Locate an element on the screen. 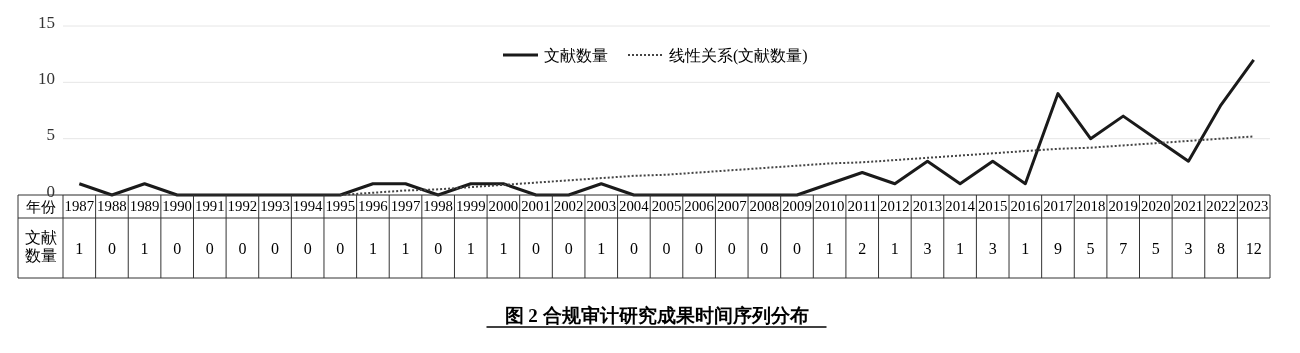  text: 图 2 合规审计研究成果时间序列分布 is located at coordinates (656, 315).